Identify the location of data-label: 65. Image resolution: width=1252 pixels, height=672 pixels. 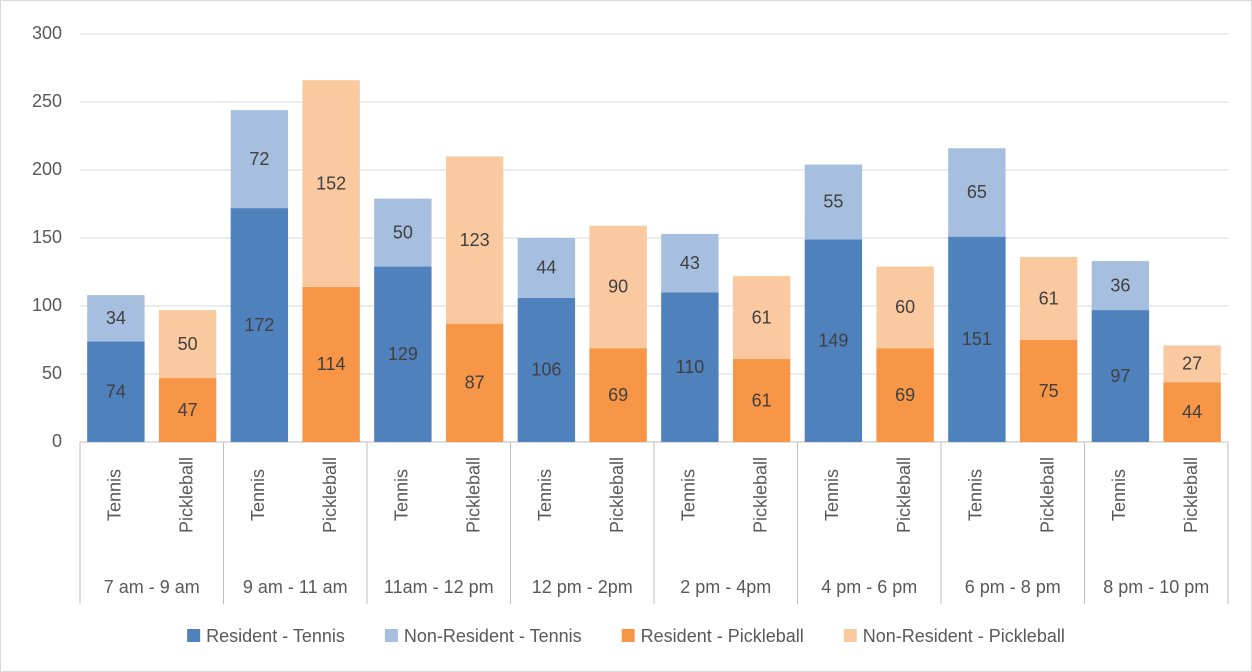
(977, 192).